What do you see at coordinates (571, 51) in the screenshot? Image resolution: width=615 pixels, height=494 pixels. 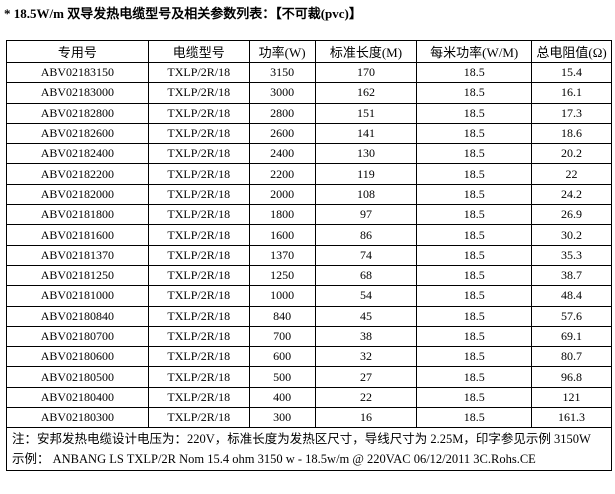 I see `column-header: 总电阻值(Ω)` at bounding box center [571, 51].